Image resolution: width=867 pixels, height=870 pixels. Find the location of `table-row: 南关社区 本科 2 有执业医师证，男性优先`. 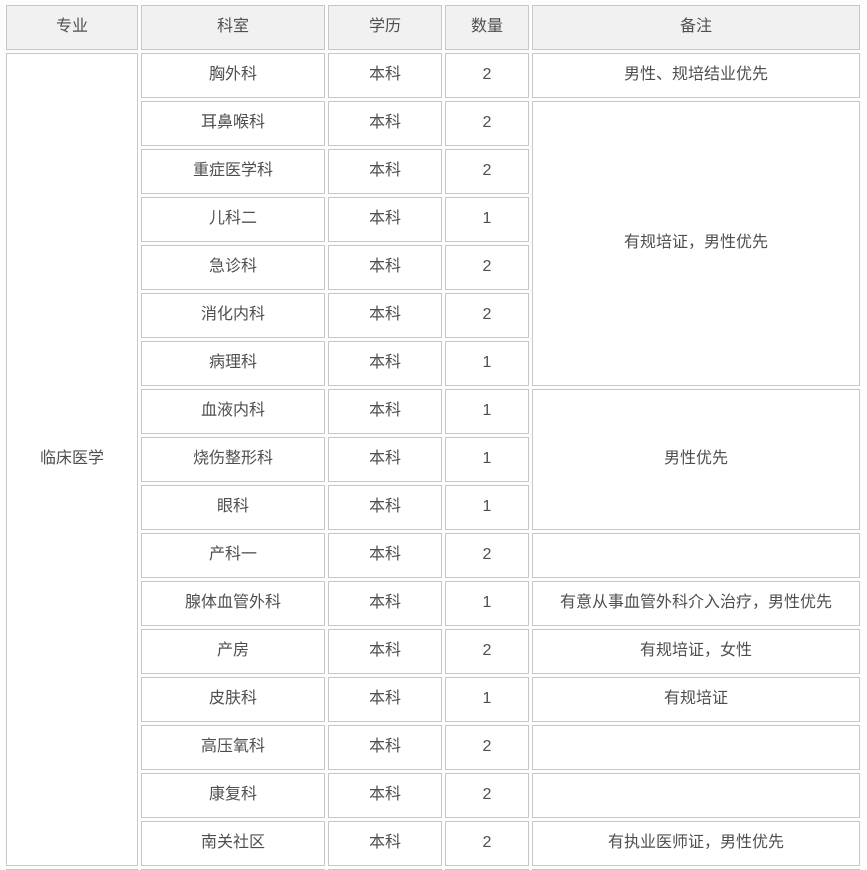

table-row: 南关社区 本科 2 有执业医师证，男性优先 is located at coordinates (433, 843).